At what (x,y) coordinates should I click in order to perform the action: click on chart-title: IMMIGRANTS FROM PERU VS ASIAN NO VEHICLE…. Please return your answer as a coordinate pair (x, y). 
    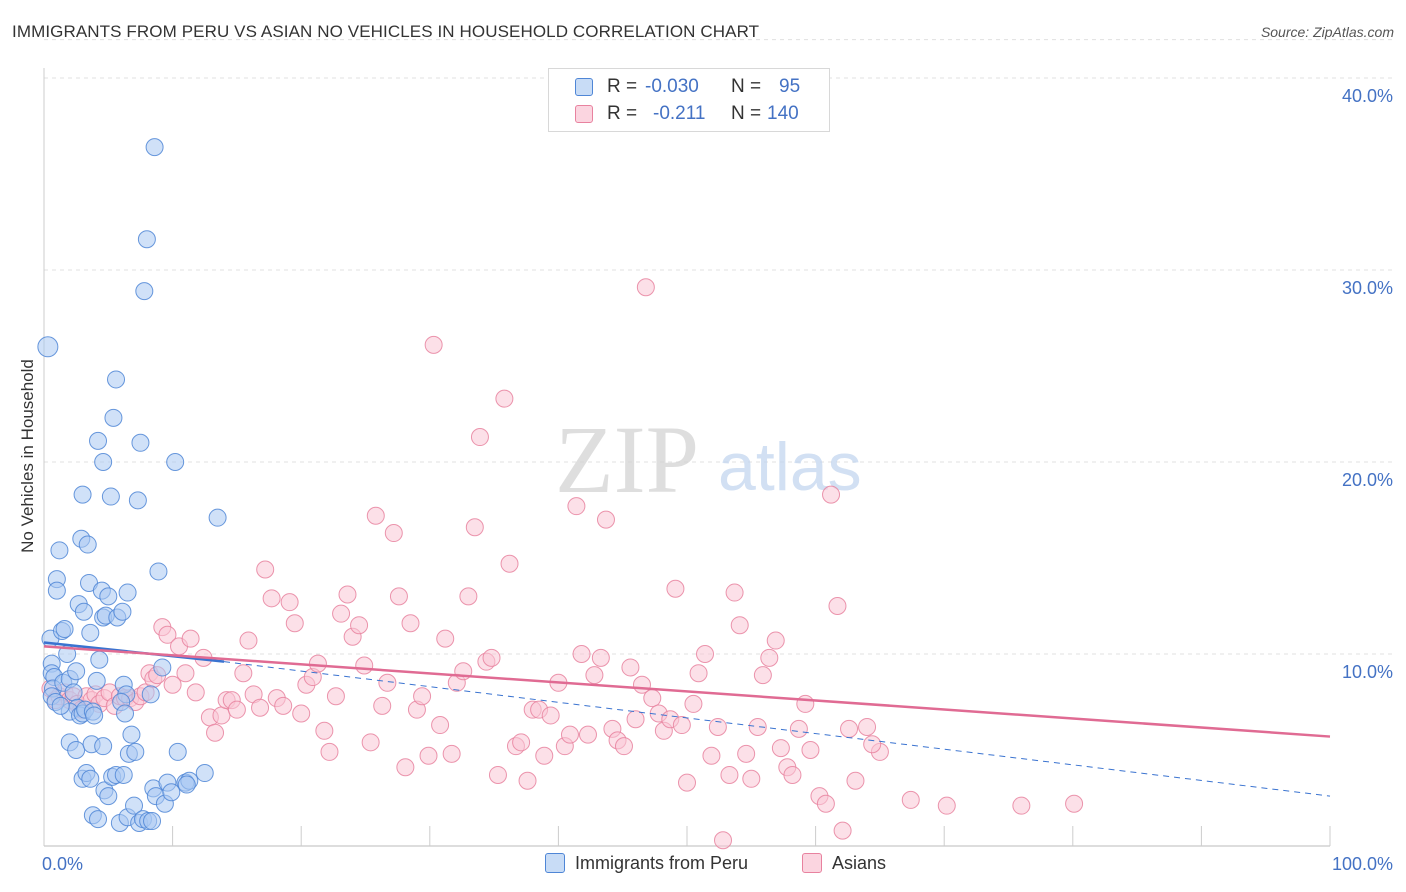
    Looking at the image, I should click on (386, 31).